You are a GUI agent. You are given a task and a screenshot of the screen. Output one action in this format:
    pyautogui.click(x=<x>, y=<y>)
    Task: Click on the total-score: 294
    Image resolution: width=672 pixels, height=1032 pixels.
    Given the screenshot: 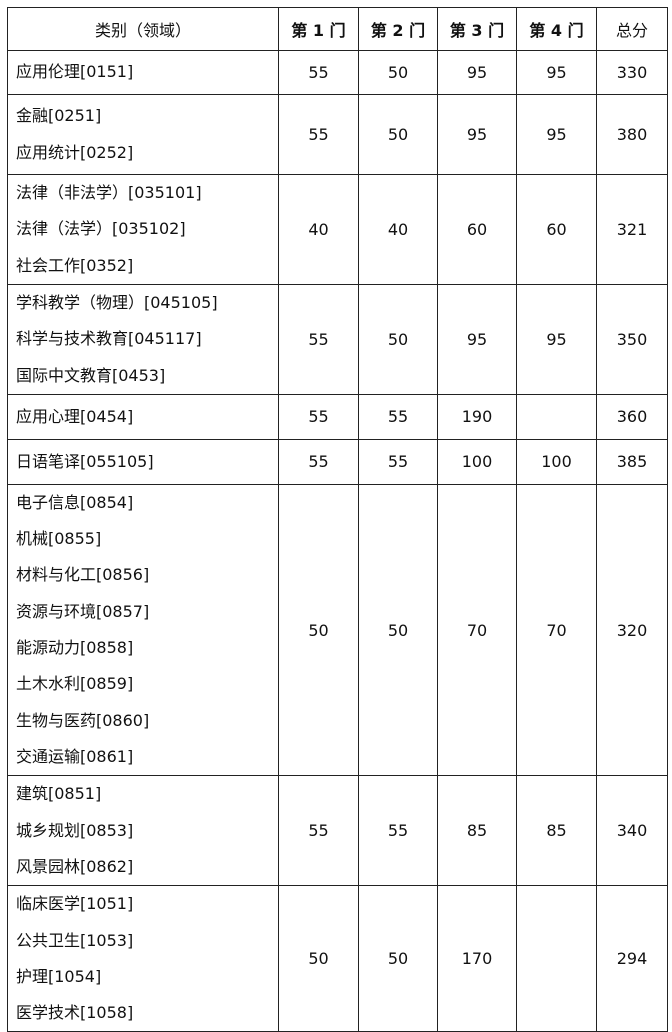 What is the action you would take?
    pyautogui.click(x=632, y=958)
    